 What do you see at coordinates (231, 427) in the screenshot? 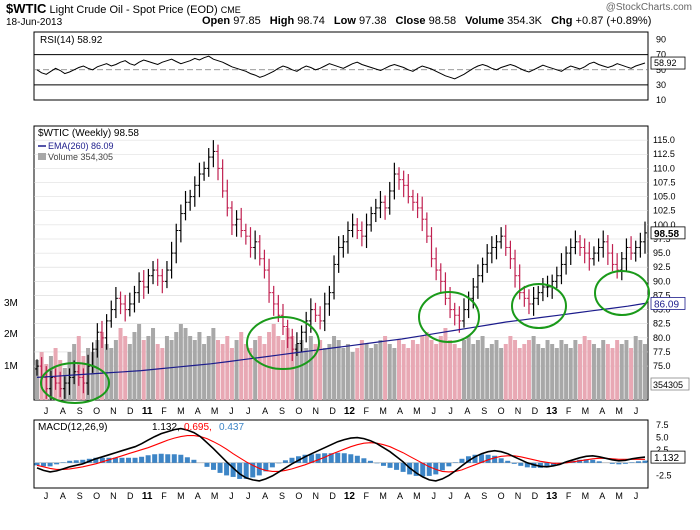
I see `macd-legend-hist: 0.437` at bounding box center [231, 427].